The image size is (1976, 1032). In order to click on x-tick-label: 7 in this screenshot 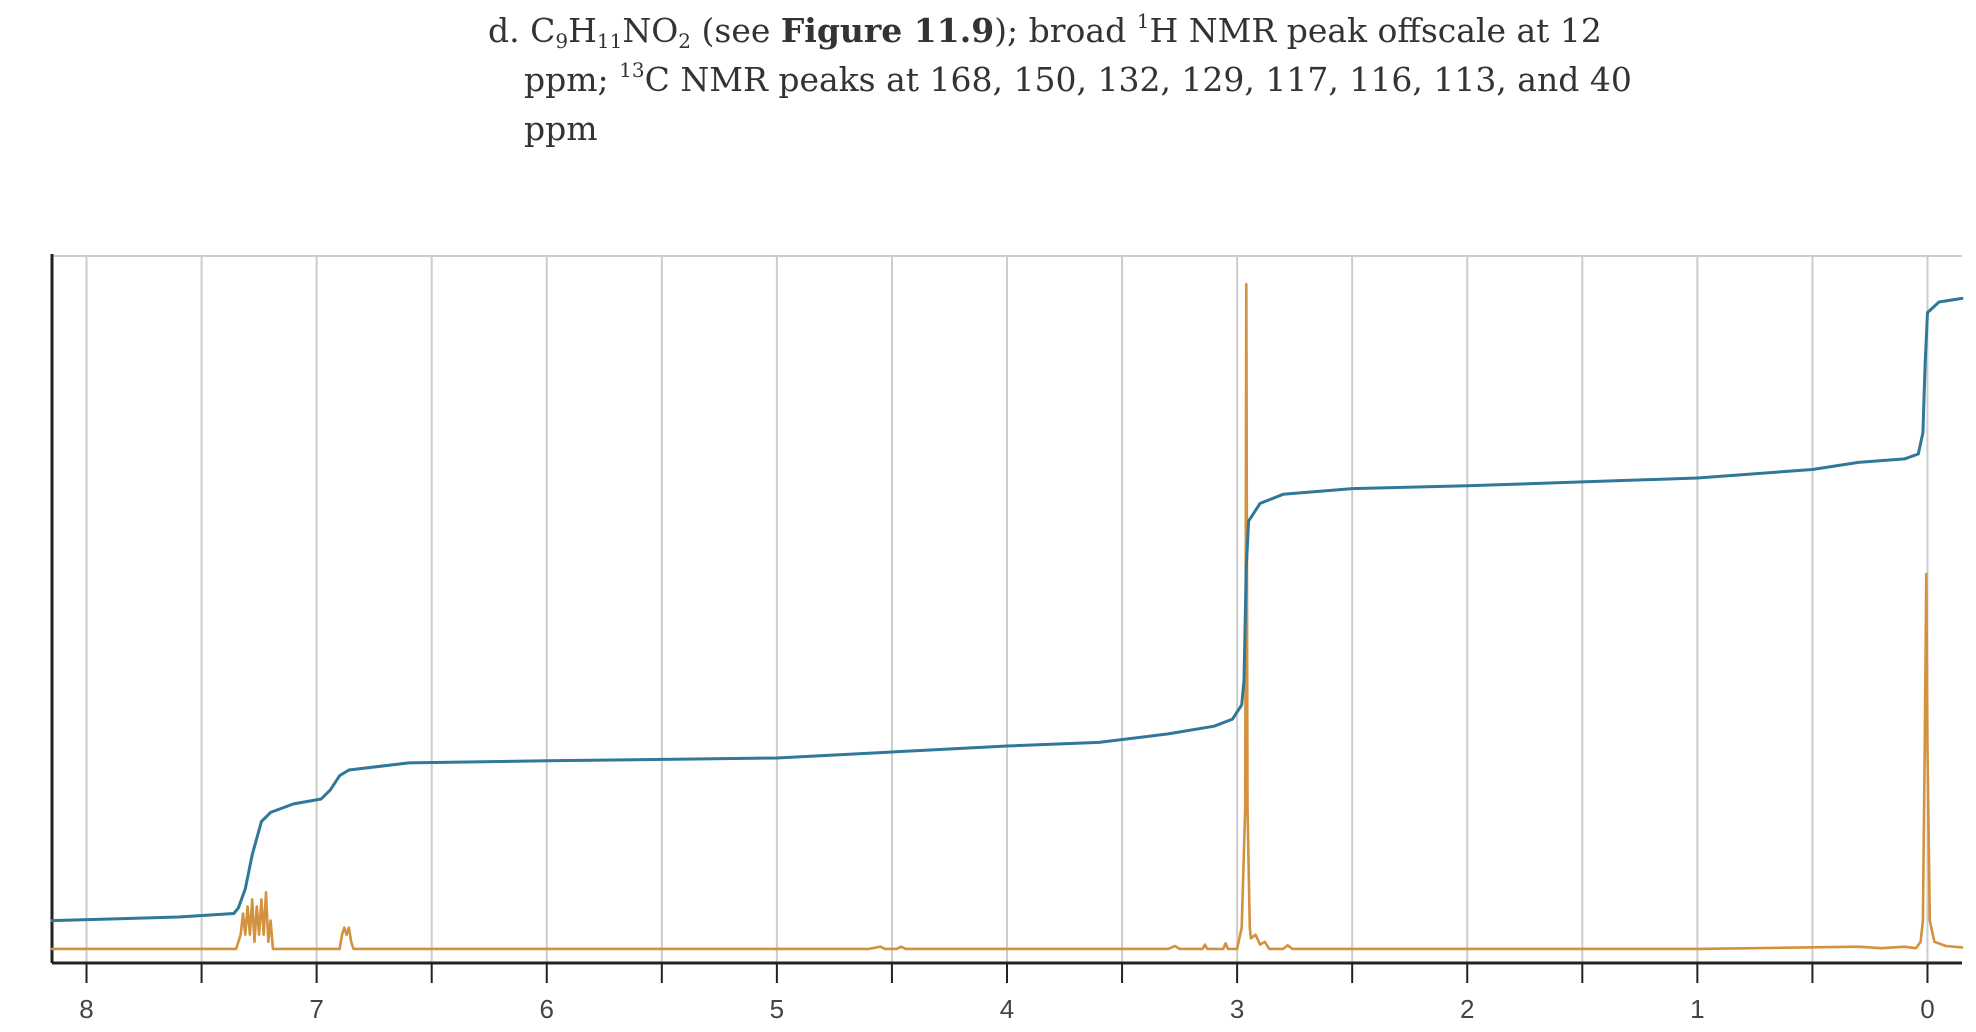, I will do `click(316, 1009)`.